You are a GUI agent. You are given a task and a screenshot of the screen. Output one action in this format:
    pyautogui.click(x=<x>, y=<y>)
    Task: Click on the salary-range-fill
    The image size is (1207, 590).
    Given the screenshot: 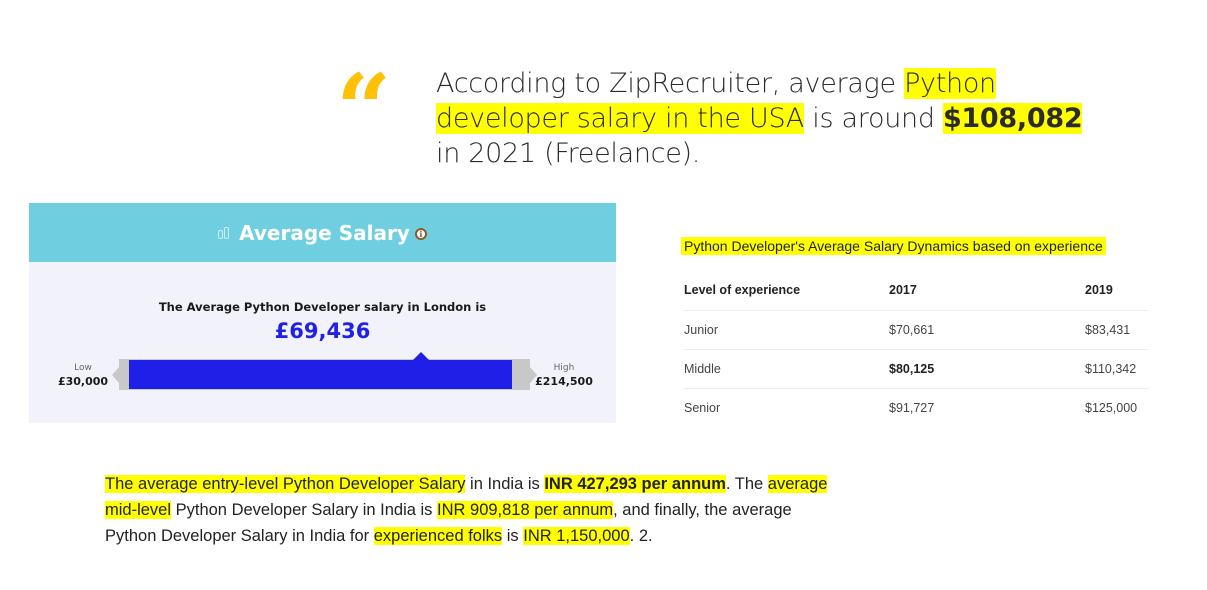 What is the action you would take?
    pyautogui.click(x=320, y=370)
    